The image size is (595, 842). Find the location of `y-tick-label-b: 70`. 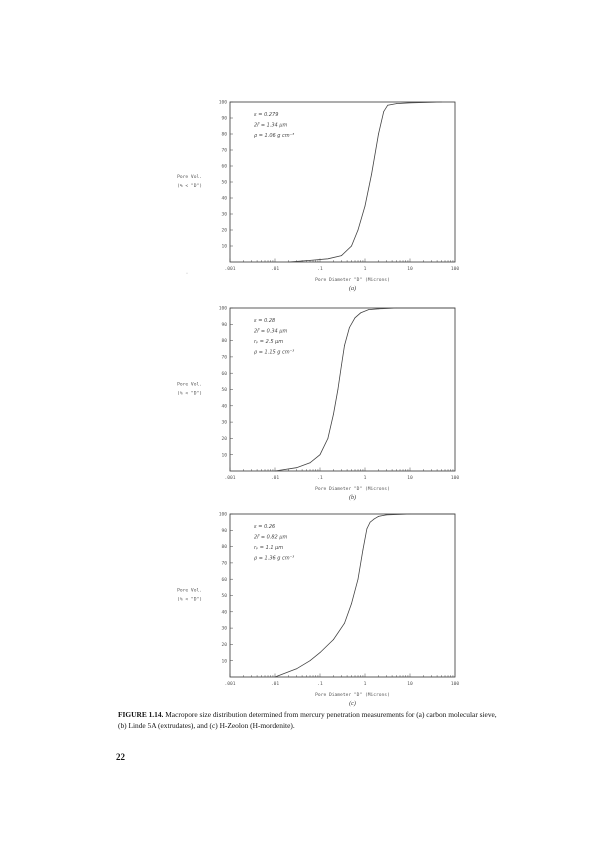

y-tick-label-b: 70 is located at coordinates (224, 358).